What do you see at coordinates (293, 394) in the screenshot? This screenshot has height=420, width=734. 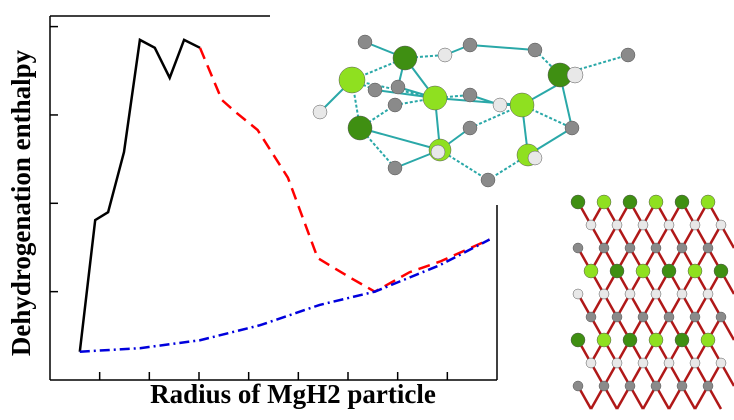 I see `x-axis-label: Radius of MgH2 particle` at bounding box center [293, 394].